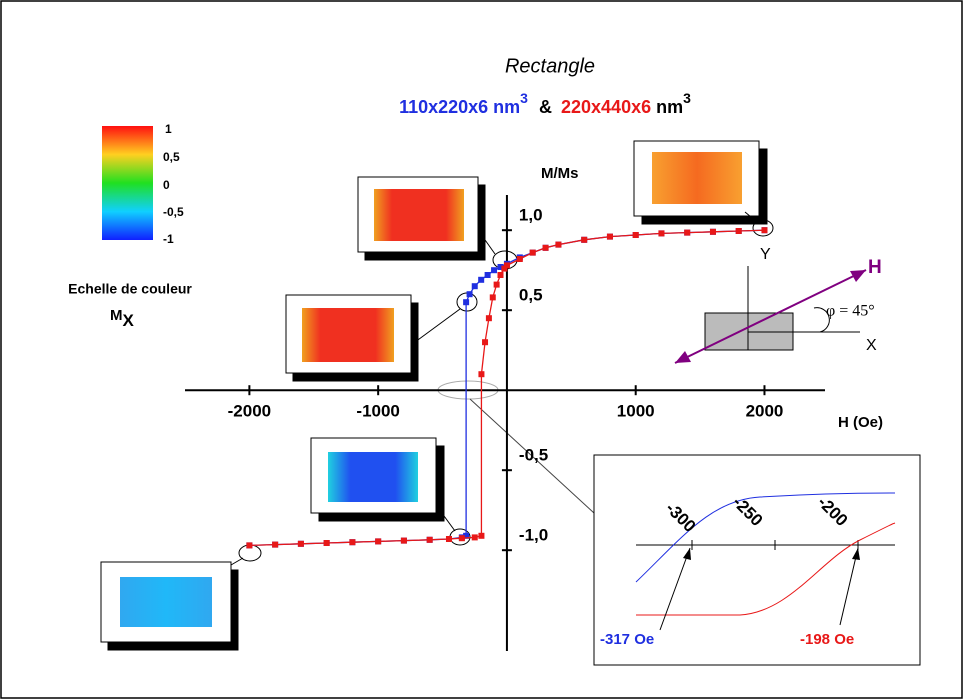 Image resolution: width=963 pixels, height=699 pixels. Describe the element at coordinates (627, 639) in the screenshot. I see `inset-note: -317 Oe` at that location.